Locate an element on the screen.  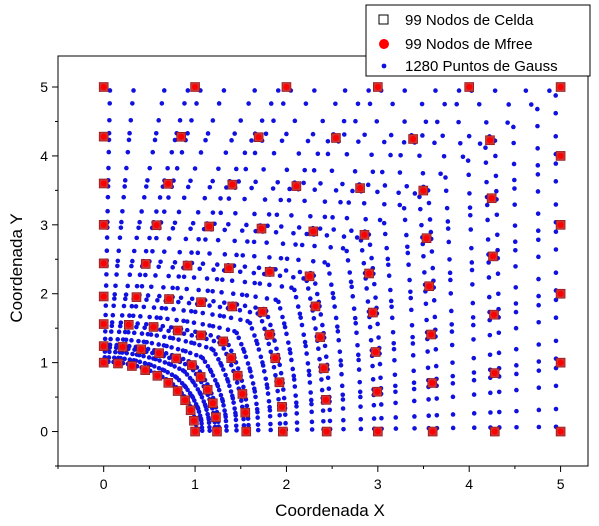
y-axis-label: Coordenada Y is located at coordinates (16, 267).